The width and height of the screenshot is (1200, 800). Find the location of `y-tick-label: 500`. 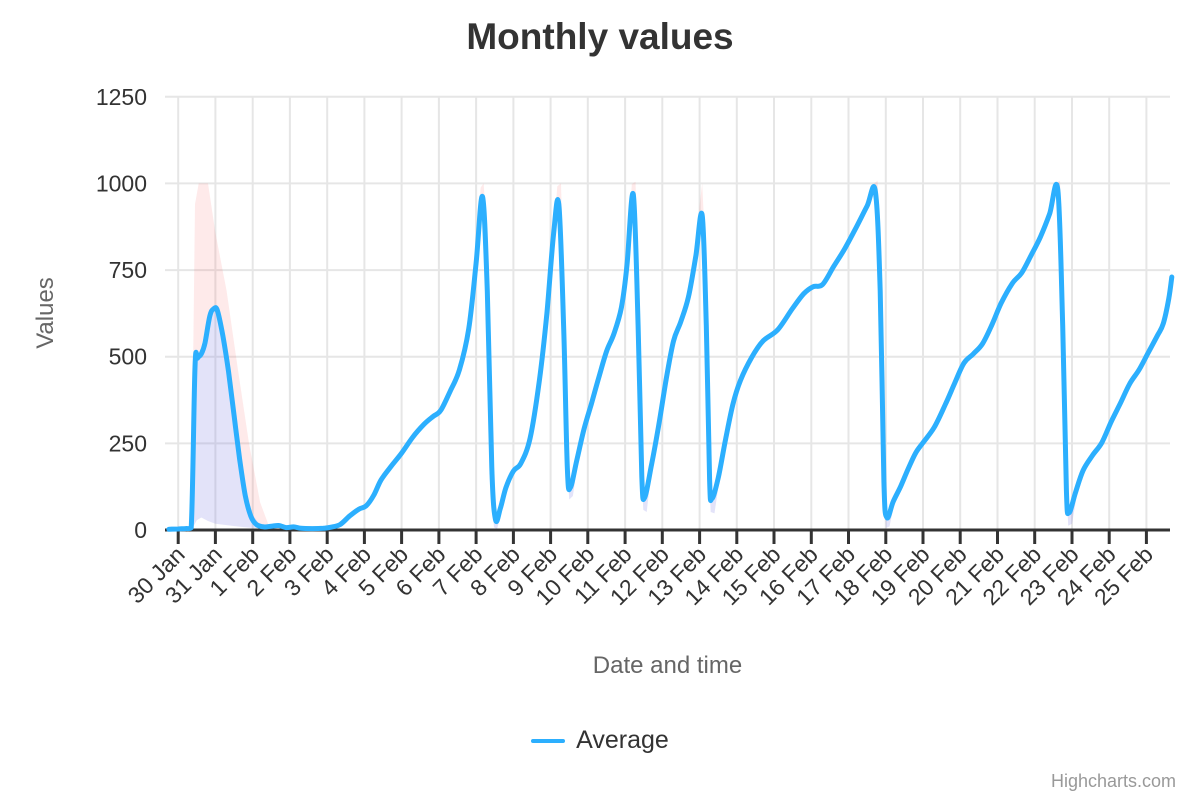

y-tick-label: 500 is located at coordinates (128, 357).